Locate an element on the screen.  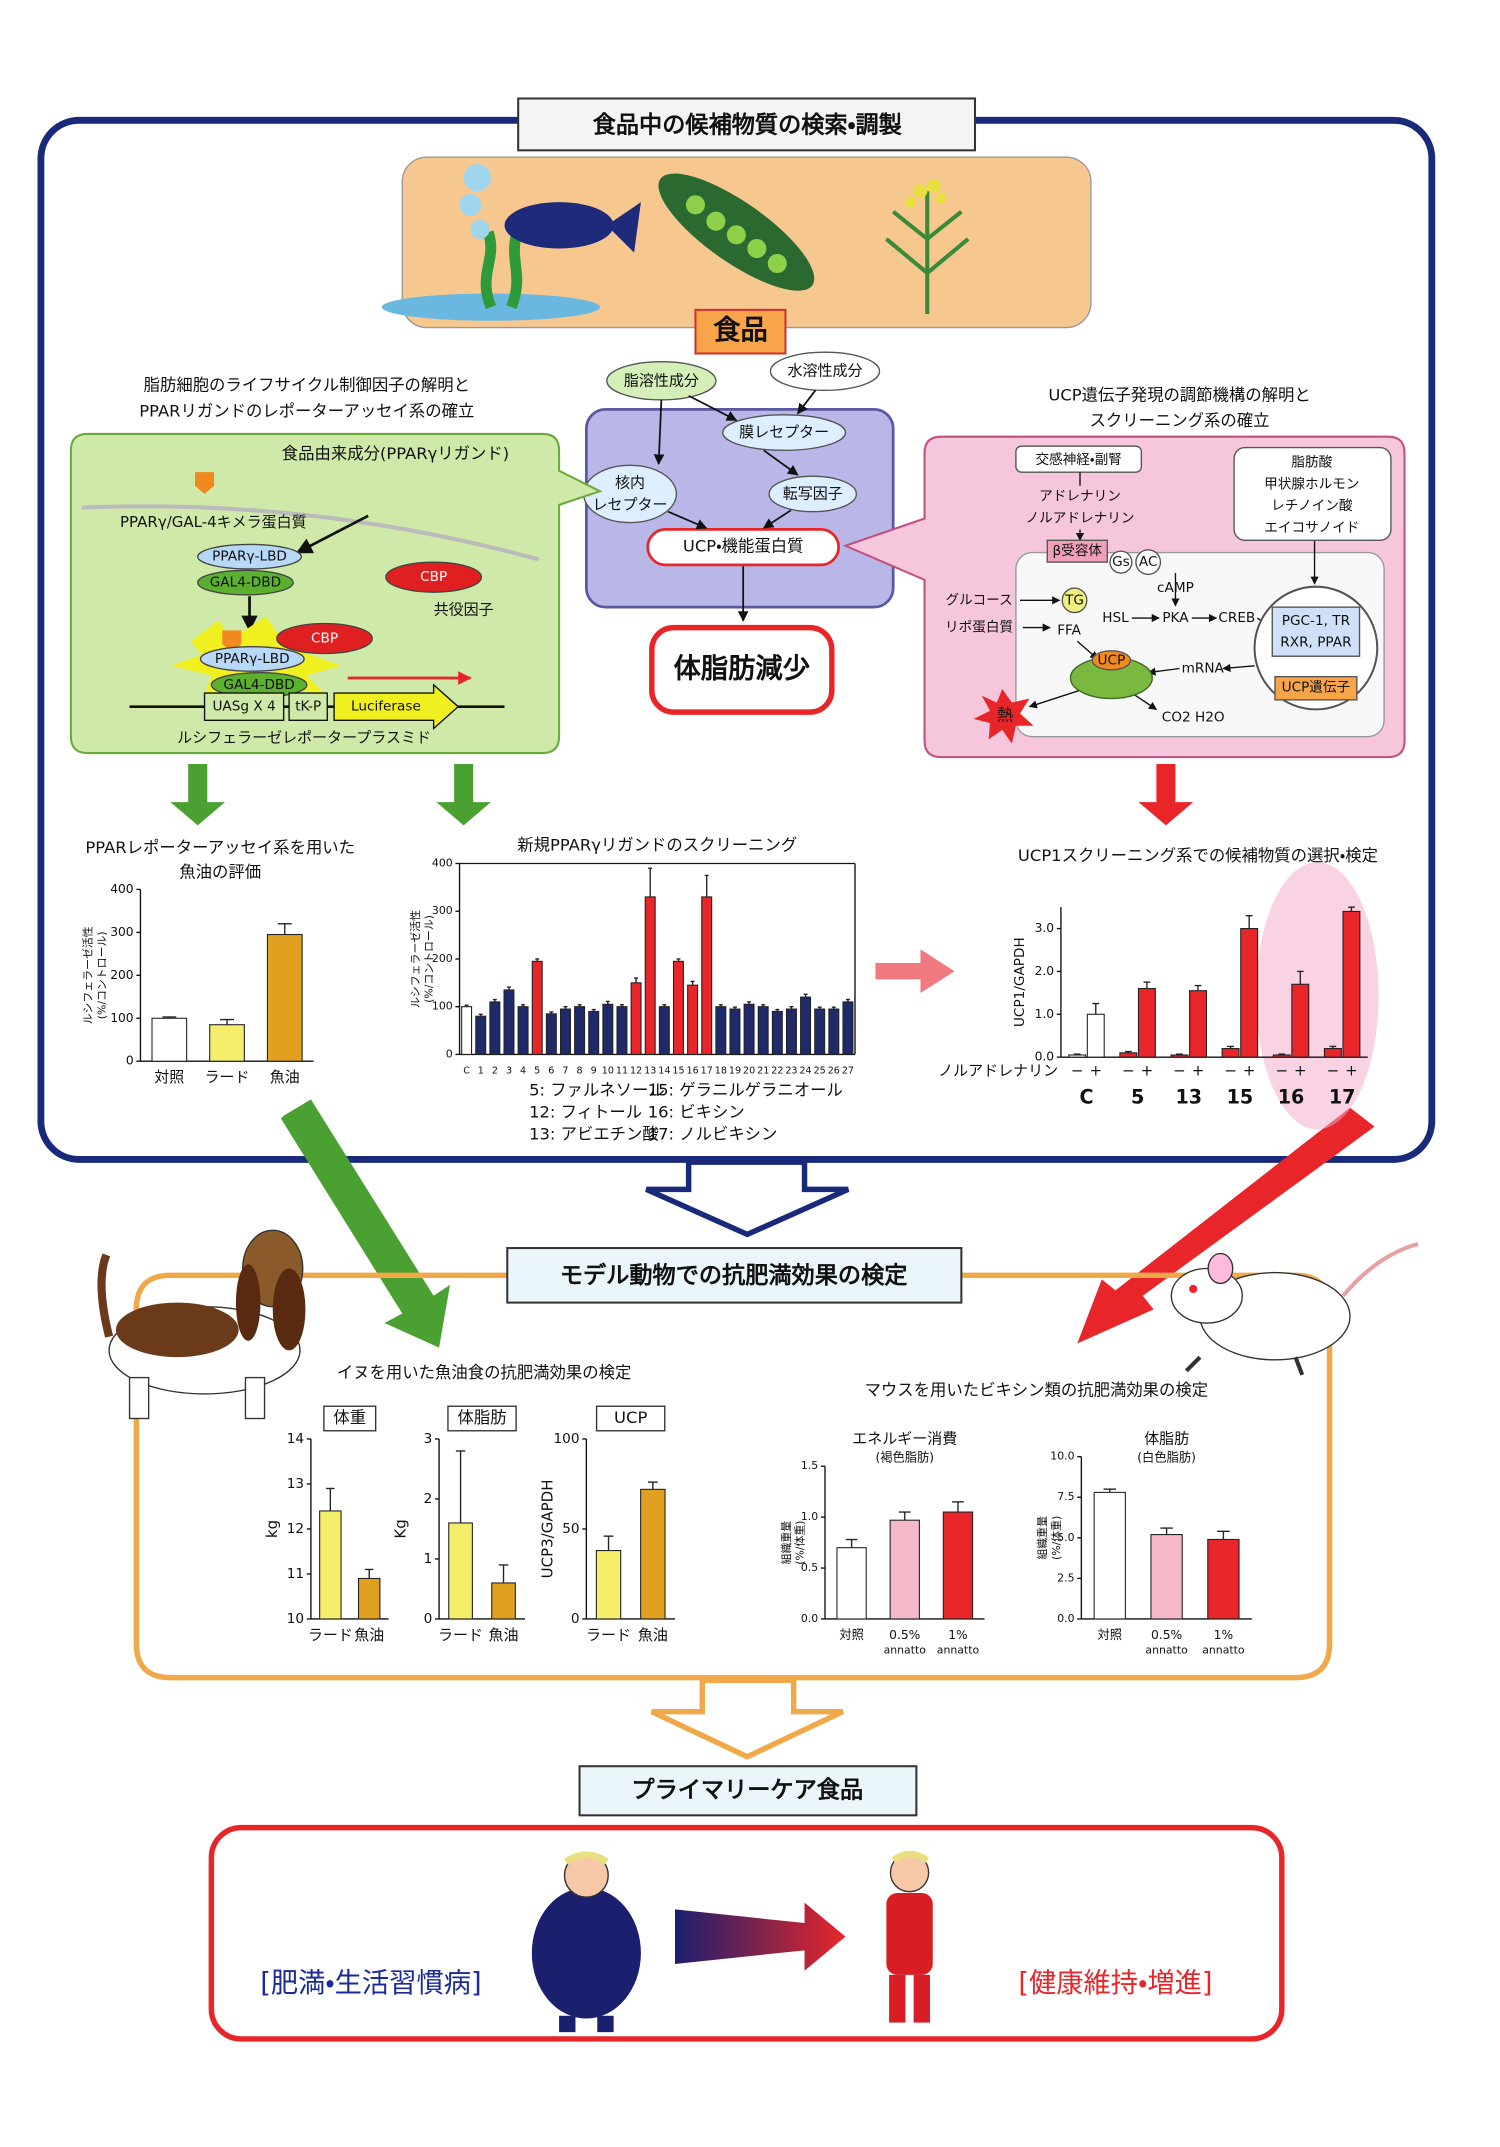
dna-element is located at coordinates (244, 706).